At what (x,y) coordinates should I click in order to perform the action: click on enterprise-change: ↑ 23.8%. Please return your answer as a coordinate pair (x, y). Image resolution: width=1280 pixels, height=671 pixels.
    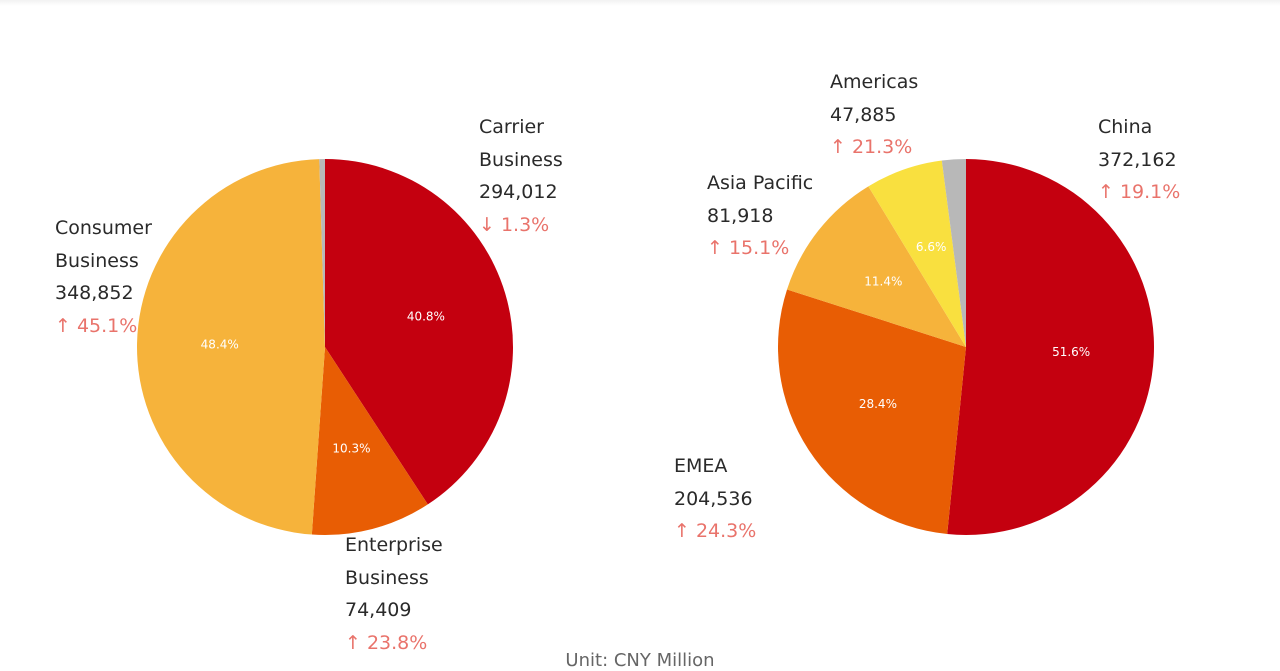
    Looking at the image, I should click on (386, 642).